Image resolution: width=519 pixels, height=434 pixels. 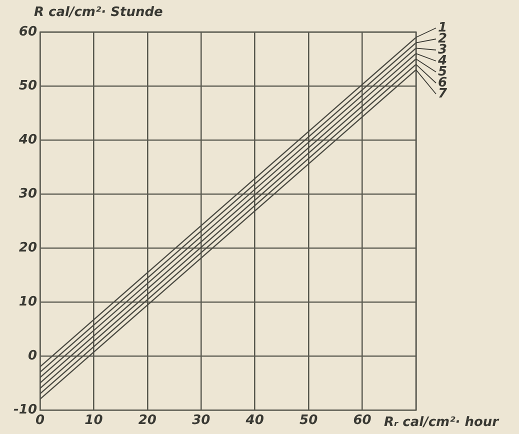 I want to click on y-tick-label: 0, so click(x=32, y=356).